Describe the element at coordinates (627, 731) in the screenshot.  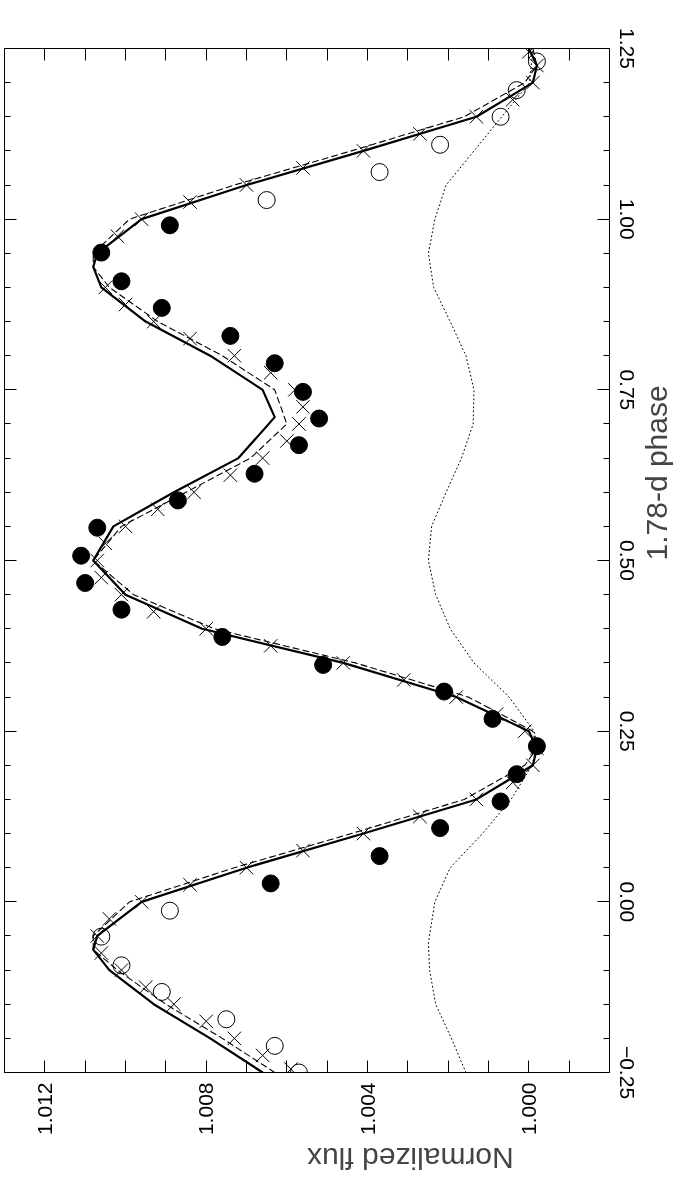
I see `y-tick-label: 0.25` at that location.